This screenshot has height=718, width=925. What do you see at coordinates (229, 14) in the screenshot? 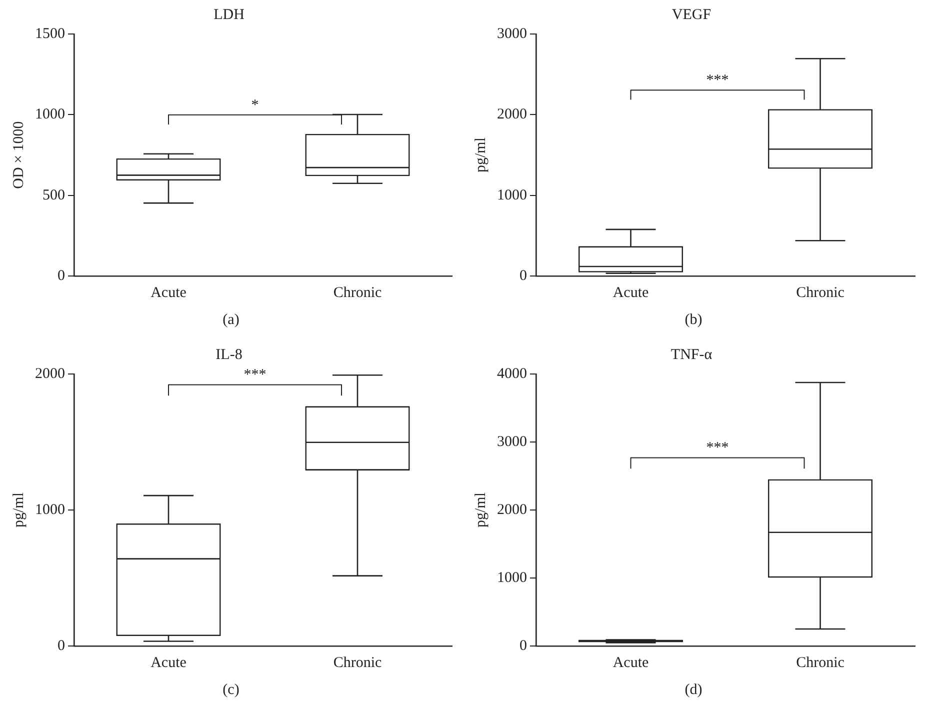
I see `chart-title: LDH` at bounding box center [229, 14].